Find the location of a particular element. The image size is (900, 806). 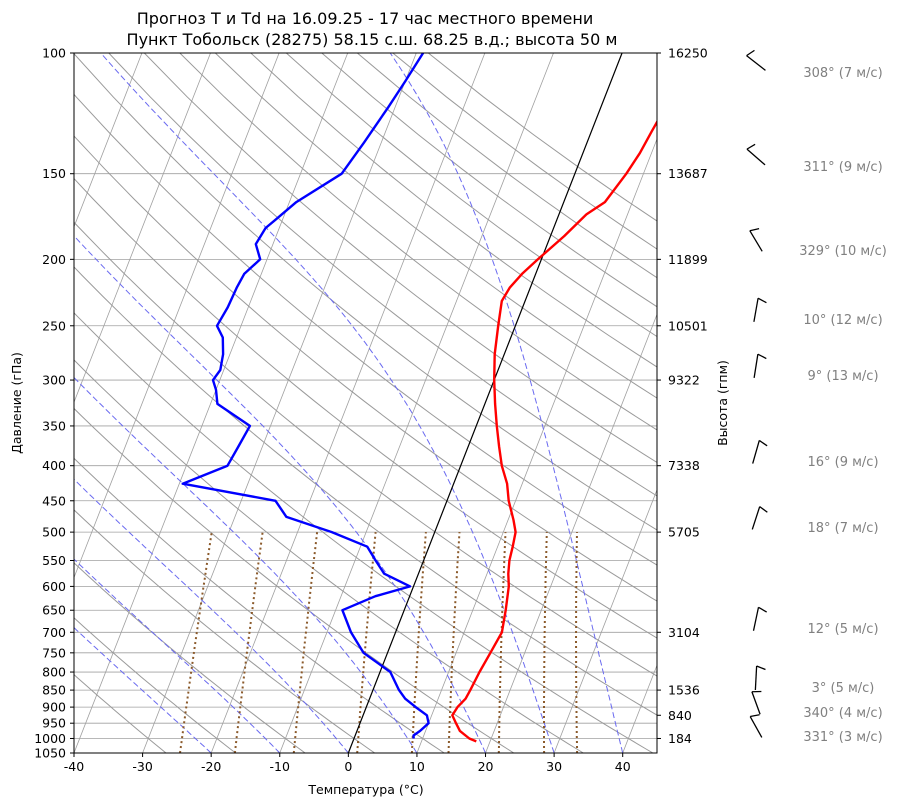

height-tick-label: 1536 is located at coordinates (684, 690).